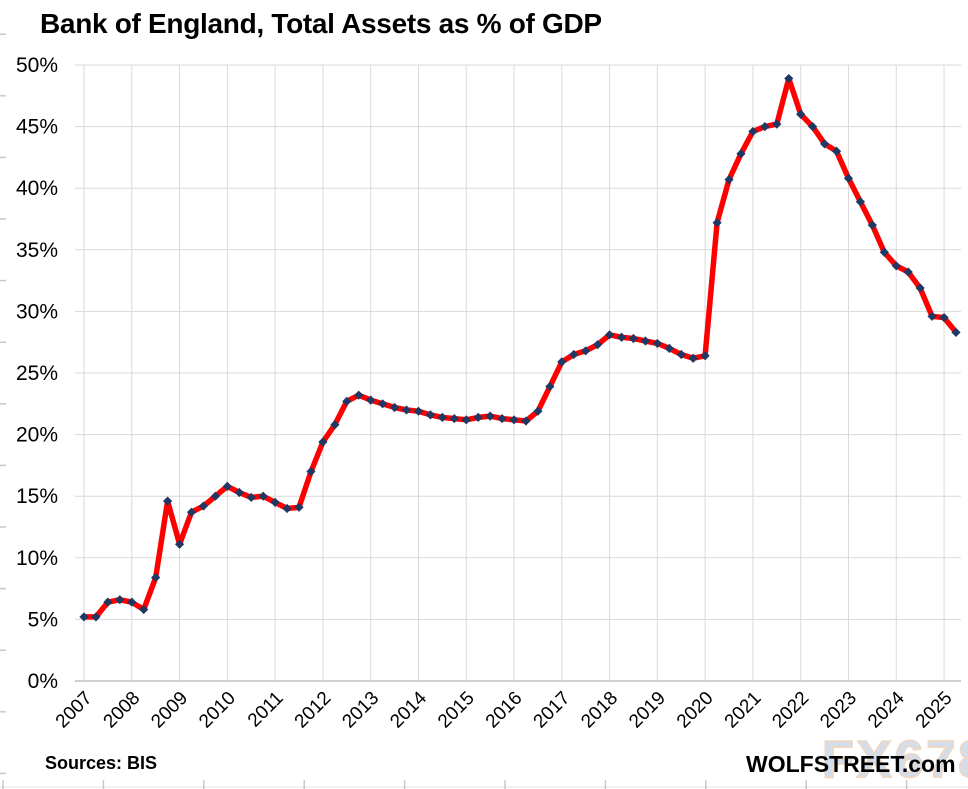 This screenshot has height=789, width=968. I want to click on y-tick-label: 20%, so click(37, 435).